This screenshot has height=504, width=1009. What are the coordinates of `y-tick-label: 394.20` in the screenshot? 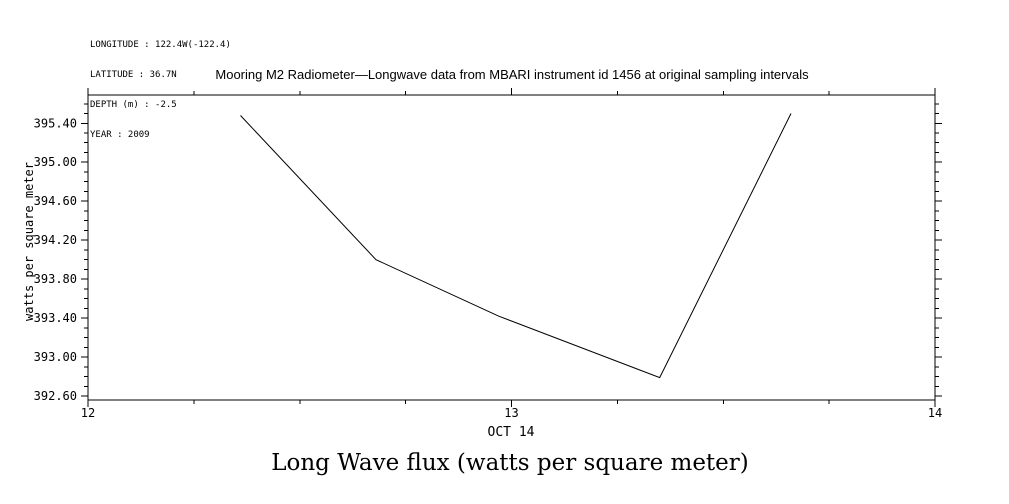 It's located at (55, 240).